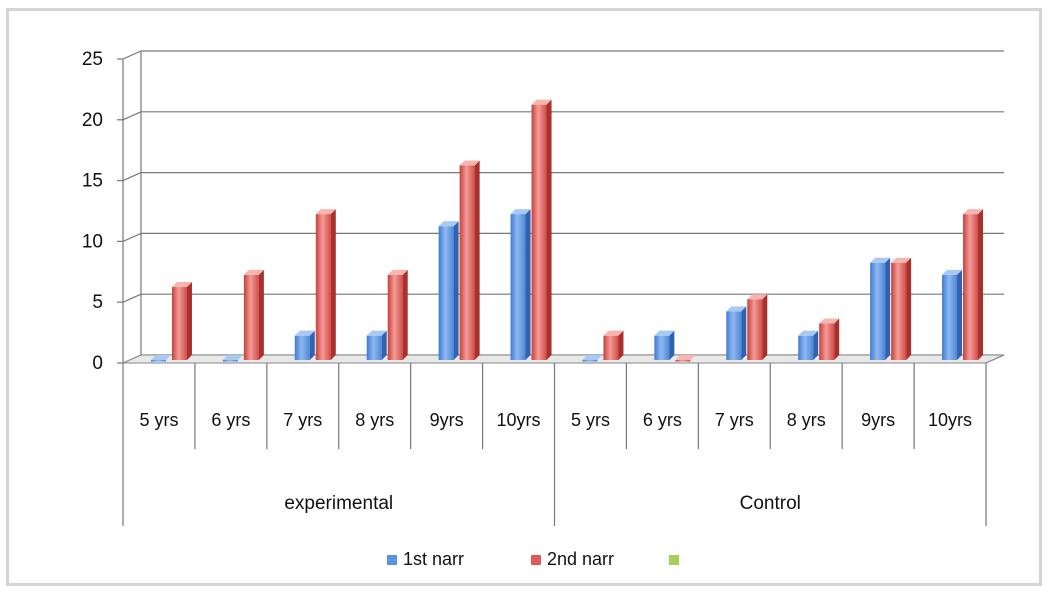 This screenshot has width=1048, height=594. What do you see at coordinates (477, 260) in the screenshot?
I see `bar-2nd-narr-experimental-9yrs-side` at bounding box center [477, 260].